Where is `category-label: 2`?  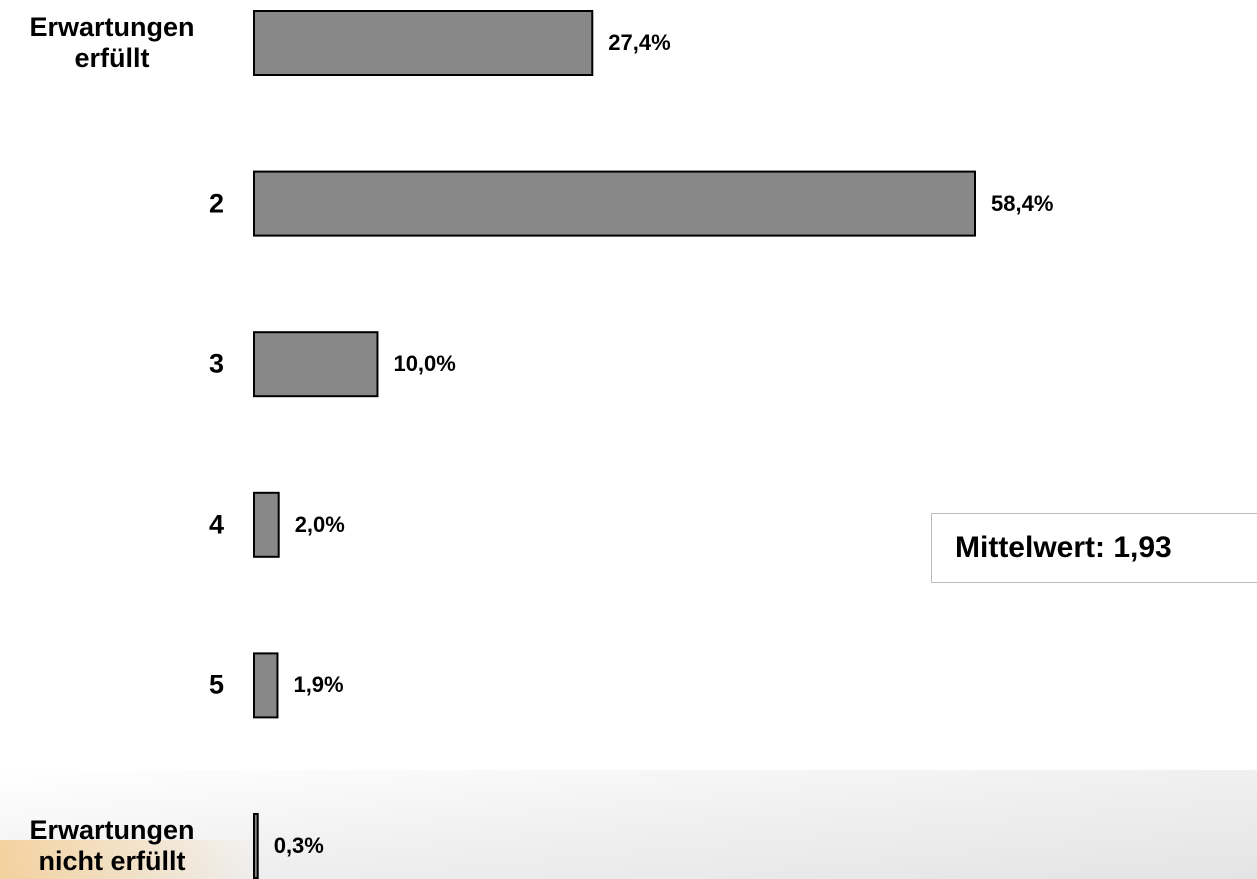 category-label: 2 is located at coordinates (216, 203).